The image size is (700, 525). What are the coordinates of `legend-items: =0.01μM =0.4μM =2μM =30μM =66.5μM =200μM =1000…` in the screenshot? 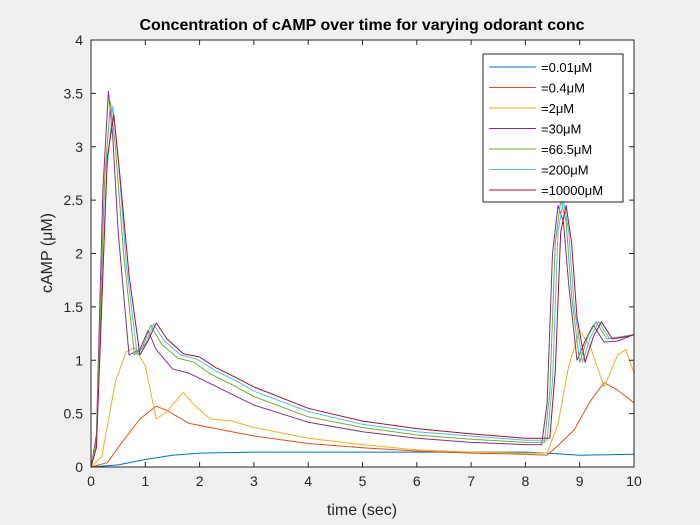 It's located at (546, 129).